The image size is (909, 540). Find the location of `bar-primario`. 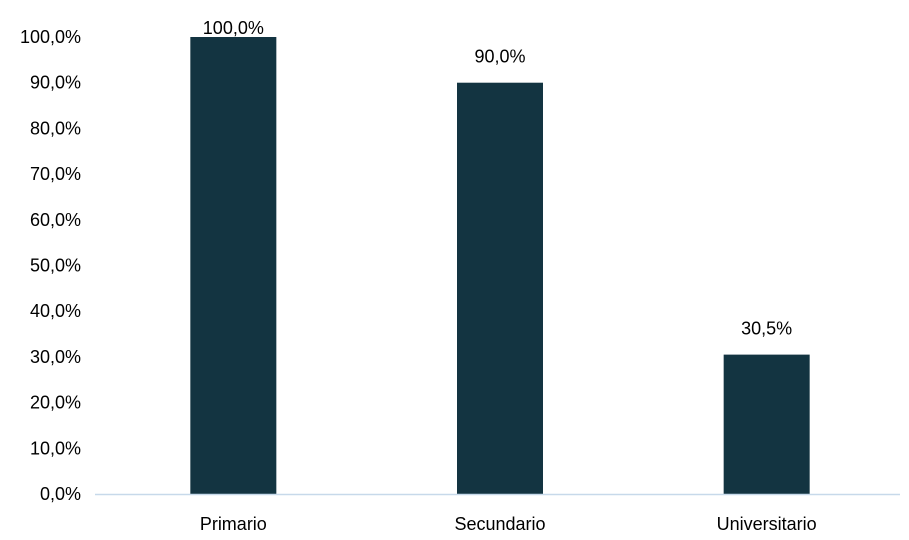

bar-primario is located at coordinates (233, 265).